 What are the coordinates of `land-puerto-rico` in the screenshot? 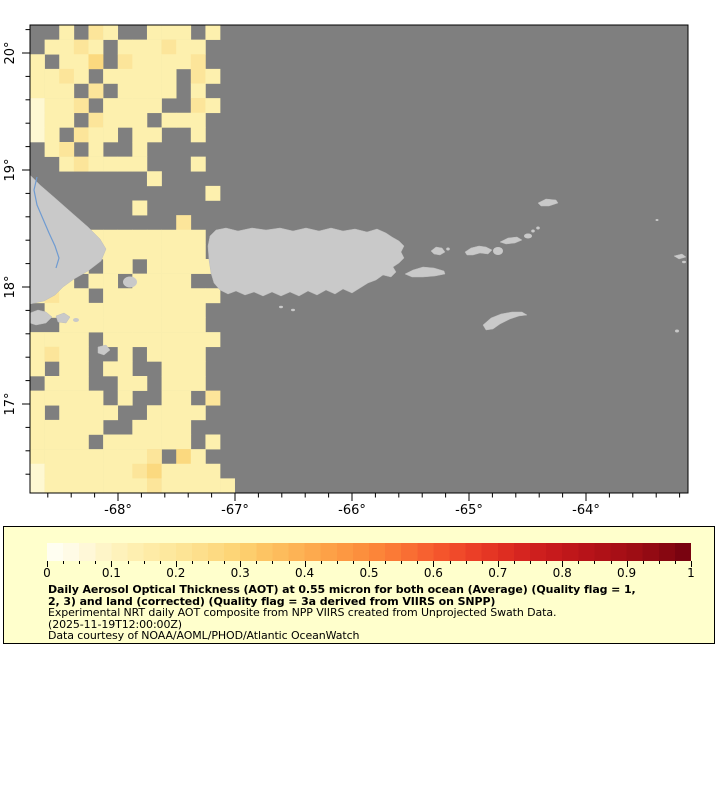 It's located at (306, 262).